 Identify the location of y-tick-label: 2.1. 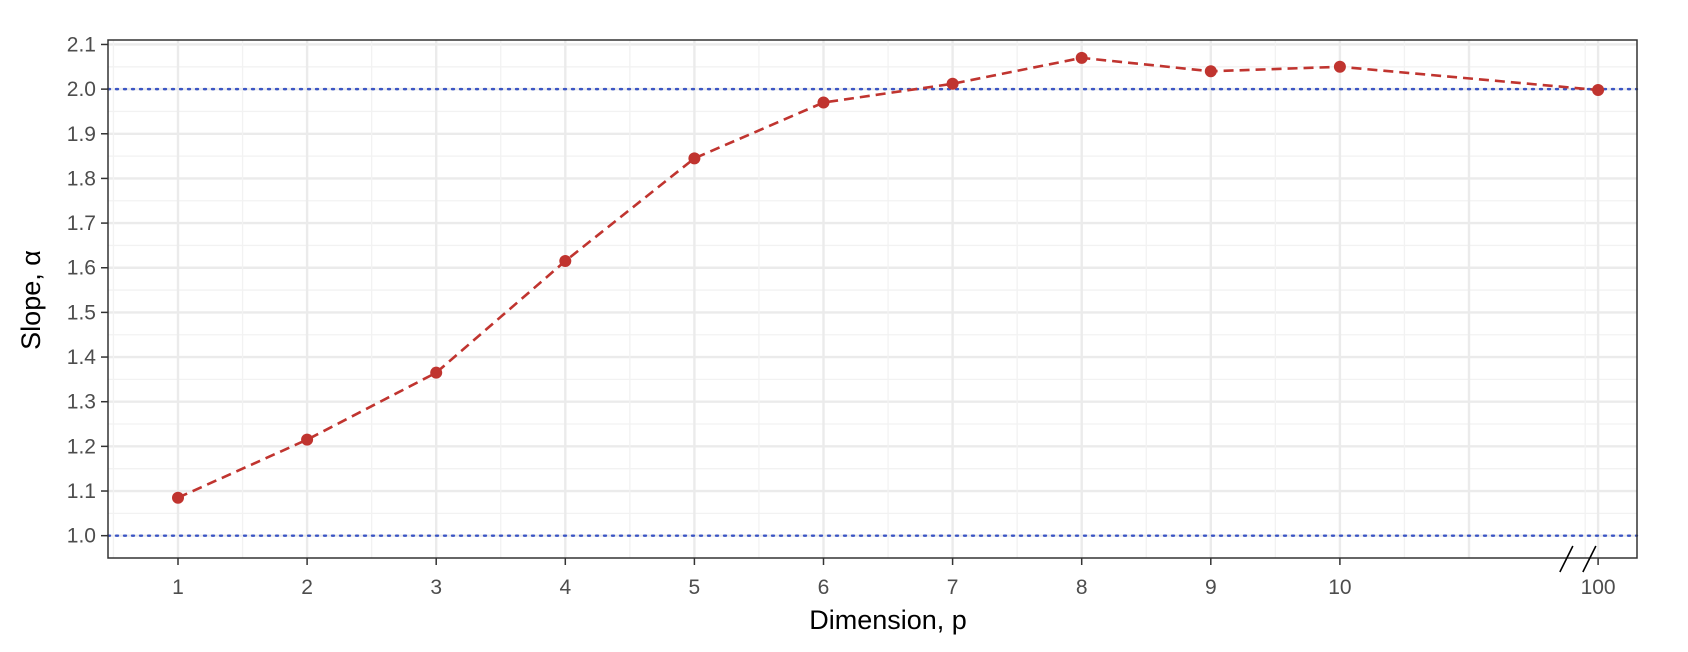
(81, 44).